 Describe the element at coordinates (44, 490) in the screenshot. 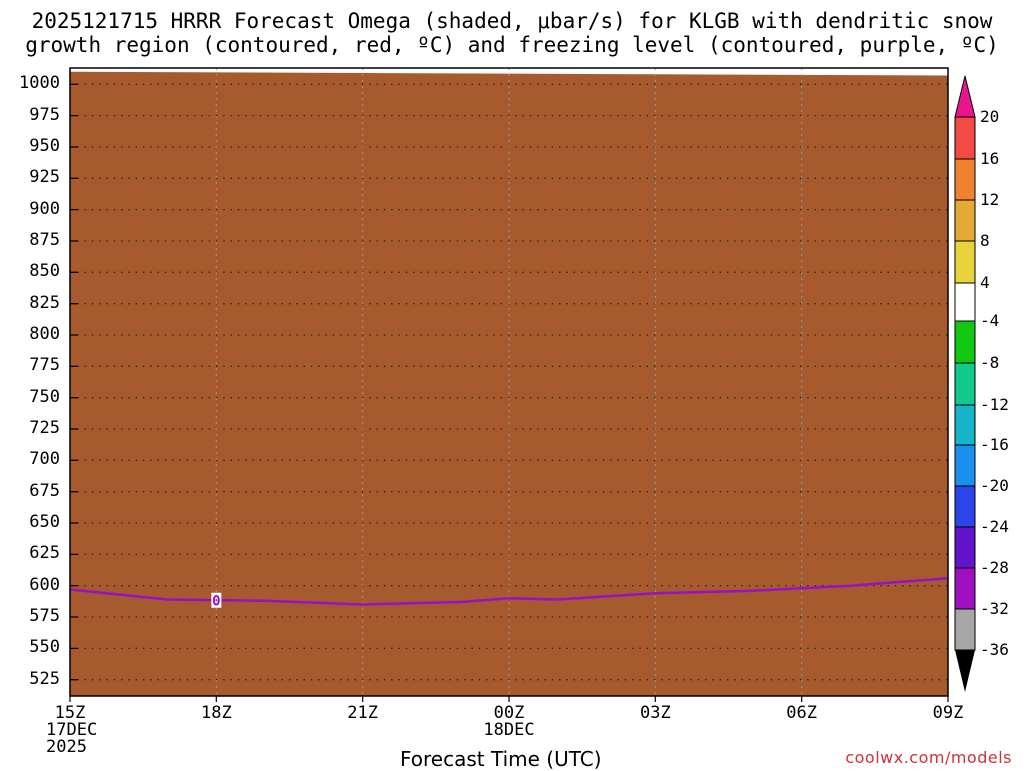

I see `y-tick-label-675: 675` at that location.